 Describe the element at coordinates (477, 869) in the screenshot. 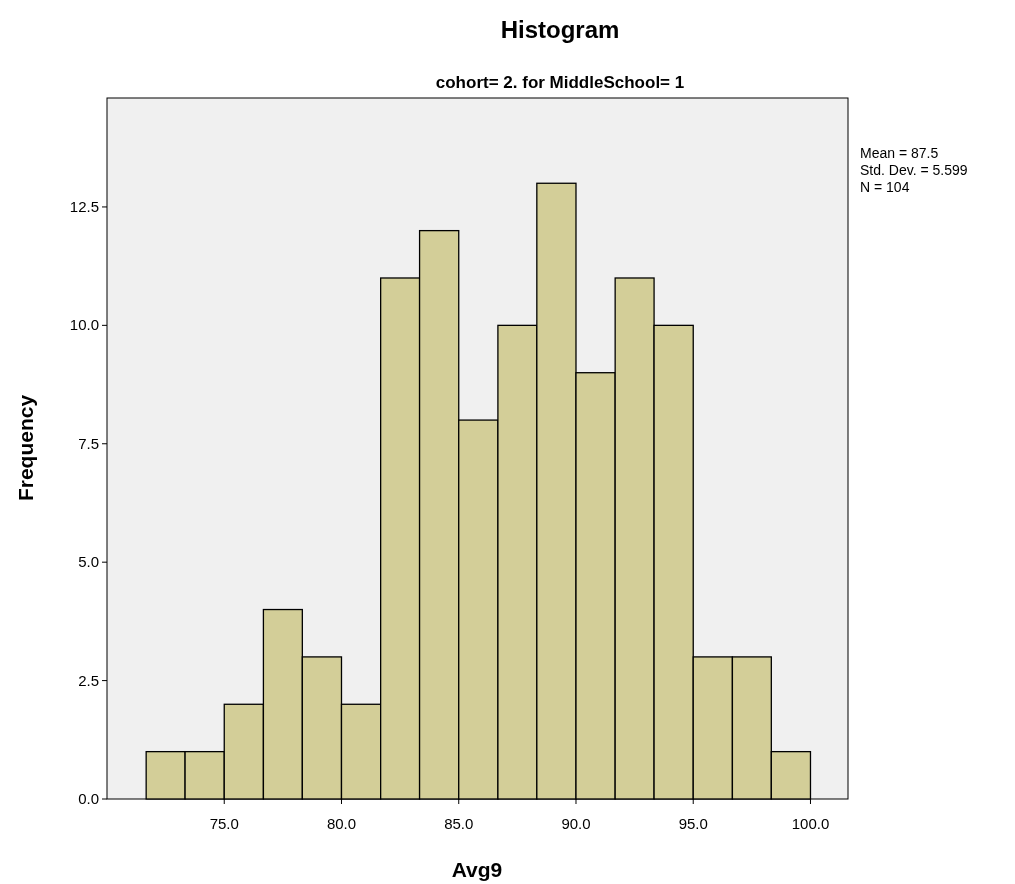

I see `x-axis-title: Avg9` at that location.